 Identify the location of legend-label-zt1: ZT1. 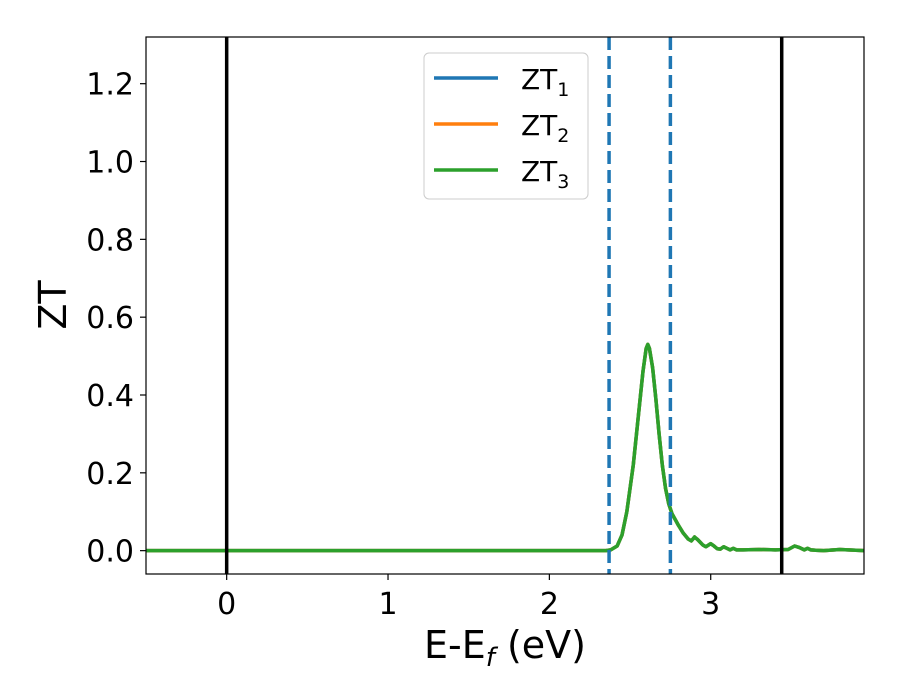
(545, 82).